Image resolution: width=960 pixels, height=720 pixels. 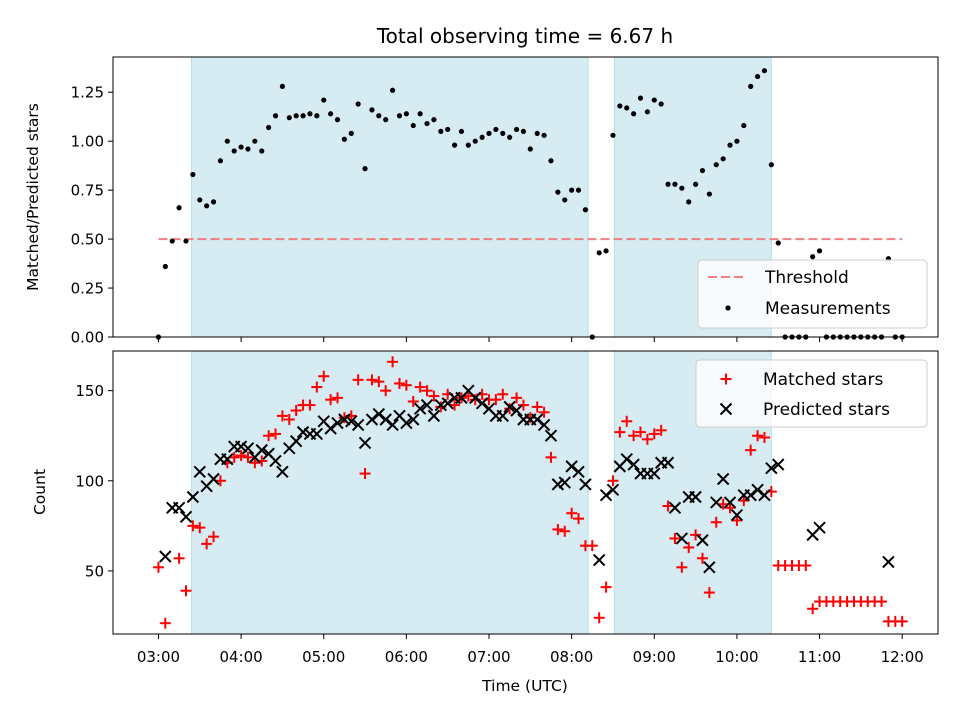 I want to click on x-tick-label: 03:00, so click(x=158, y=657).